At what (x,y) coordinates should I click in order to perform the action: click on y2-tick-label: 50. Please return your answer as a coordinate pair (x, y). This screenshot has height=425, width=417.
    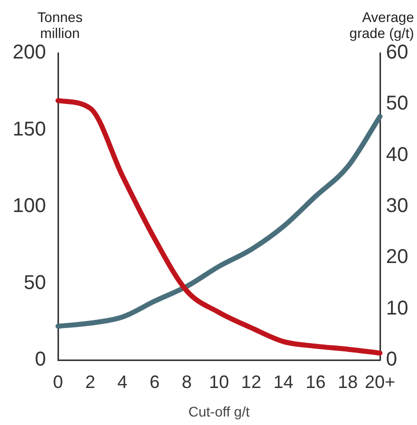
    Looking at the image, I should click on (397, 103).